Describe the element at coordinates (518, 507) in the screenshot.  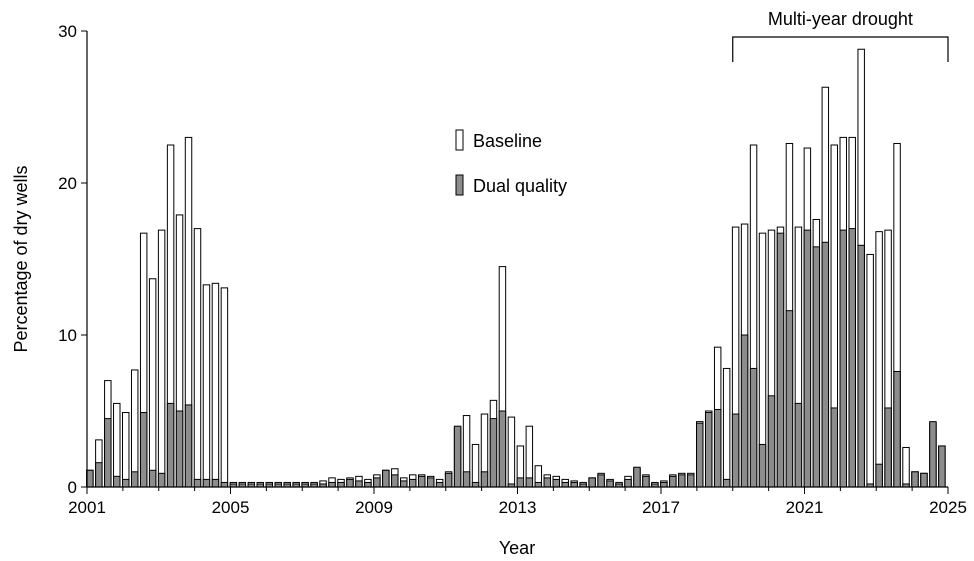
I see `x-tick-label: 2013` at that location.